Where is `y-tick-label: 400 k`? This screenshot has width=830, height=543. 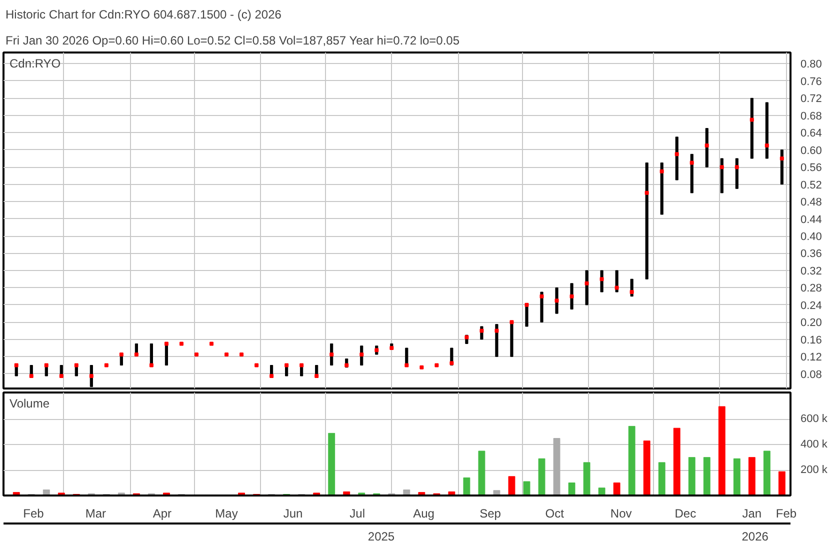 y-tick-label: 400 k is located at coordinates (814, 444).